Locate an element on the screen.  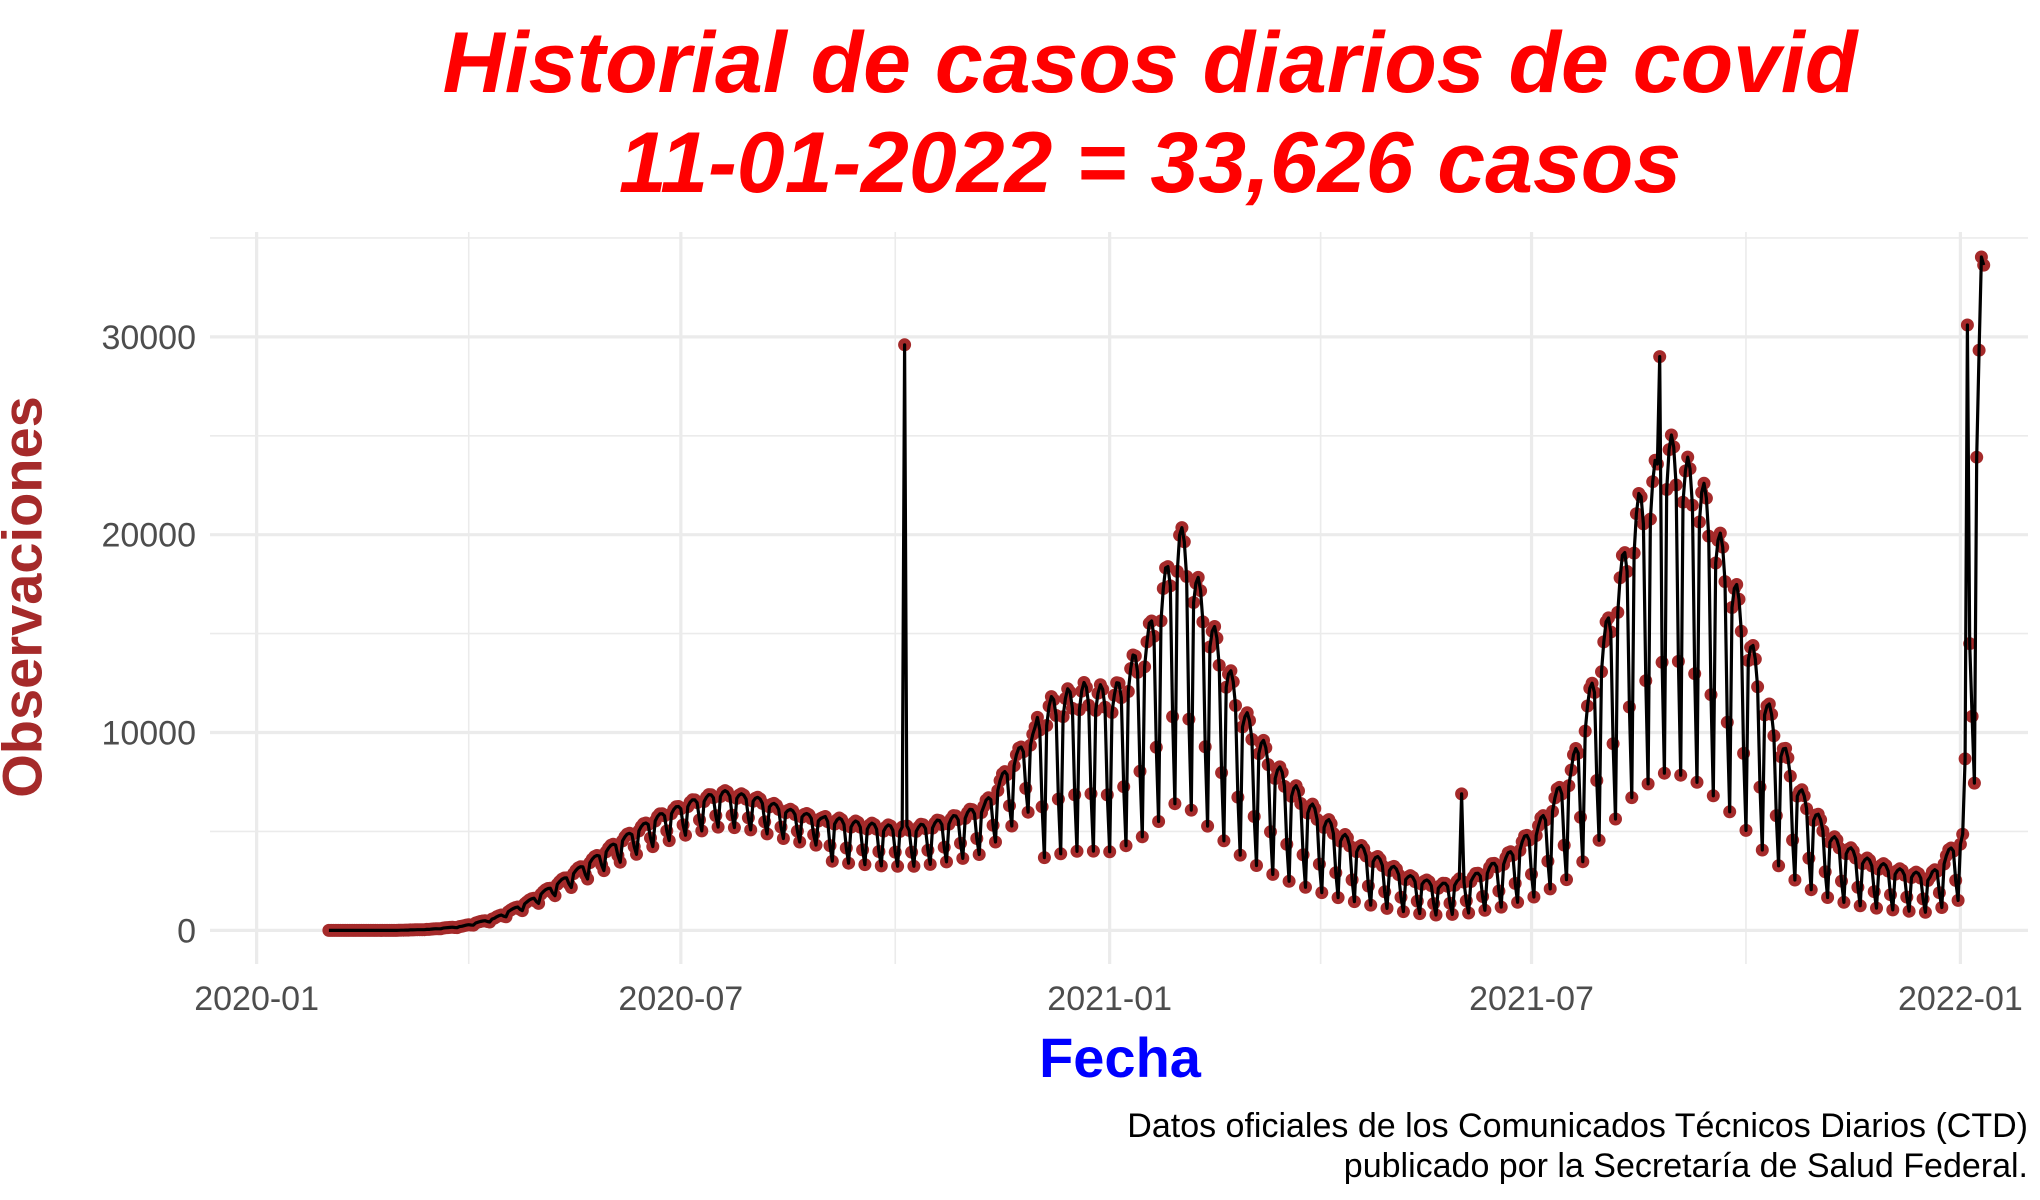
x-tick-label: 2021-01 is located at coordinates (1109, 999).